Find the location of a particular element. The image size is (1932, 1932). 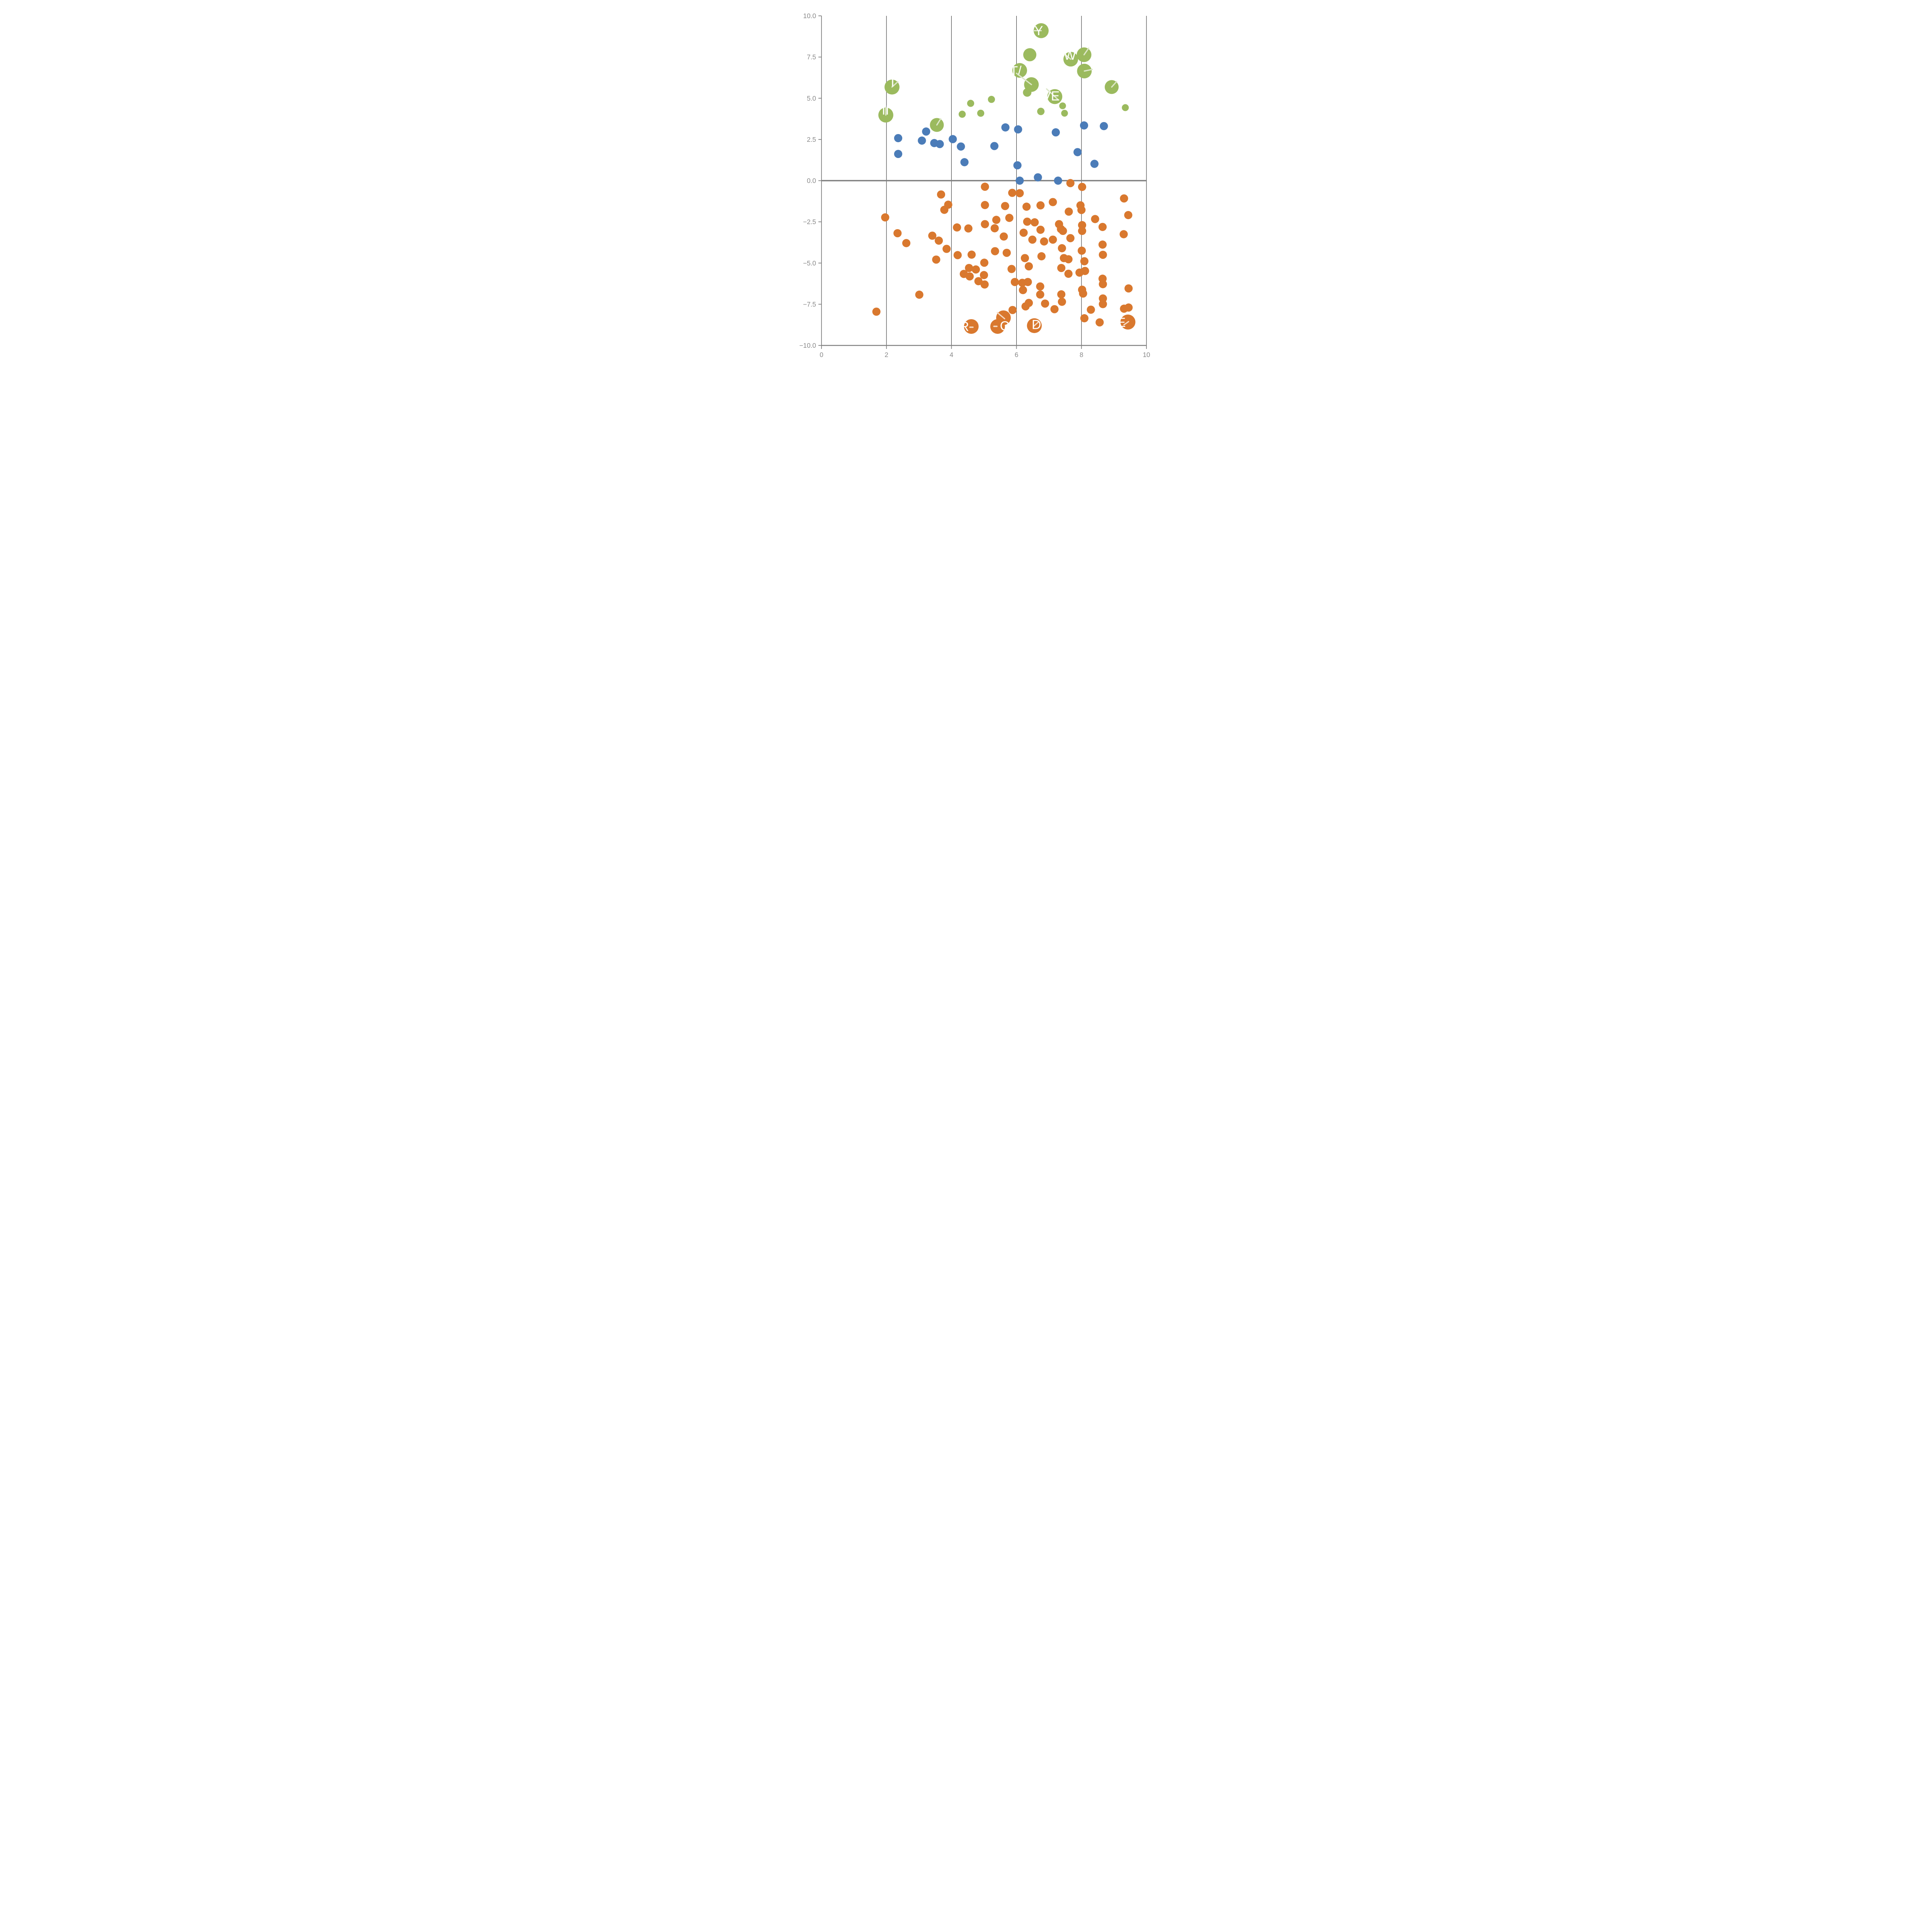

x-tick-label-5: 10 is located at coordinates (1147, 355).